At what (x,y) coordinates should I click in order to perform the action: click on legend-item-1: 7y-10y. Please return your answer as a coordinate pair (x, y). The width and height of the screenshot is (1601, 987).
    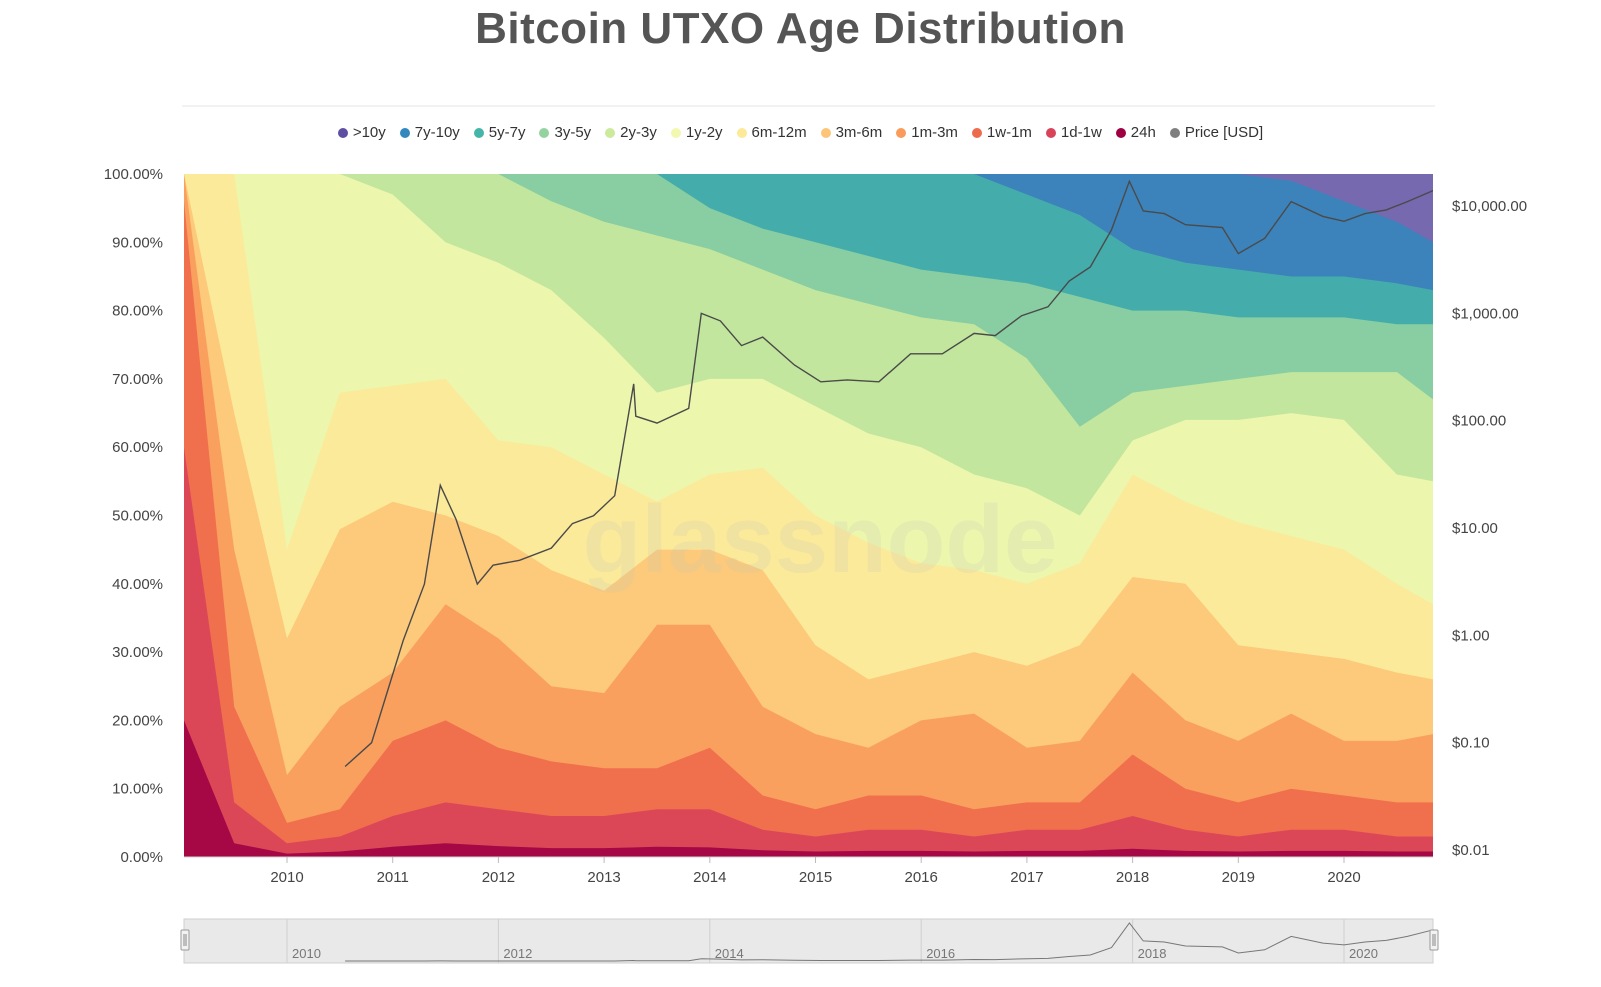
    Looking at the image, I should click on (429, 132).